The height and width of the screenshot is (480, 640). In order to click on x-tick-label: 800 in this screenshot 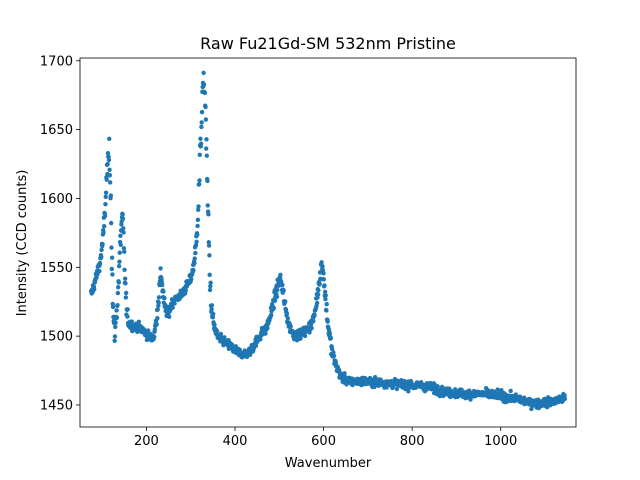, I will do `click(412, 441)`.